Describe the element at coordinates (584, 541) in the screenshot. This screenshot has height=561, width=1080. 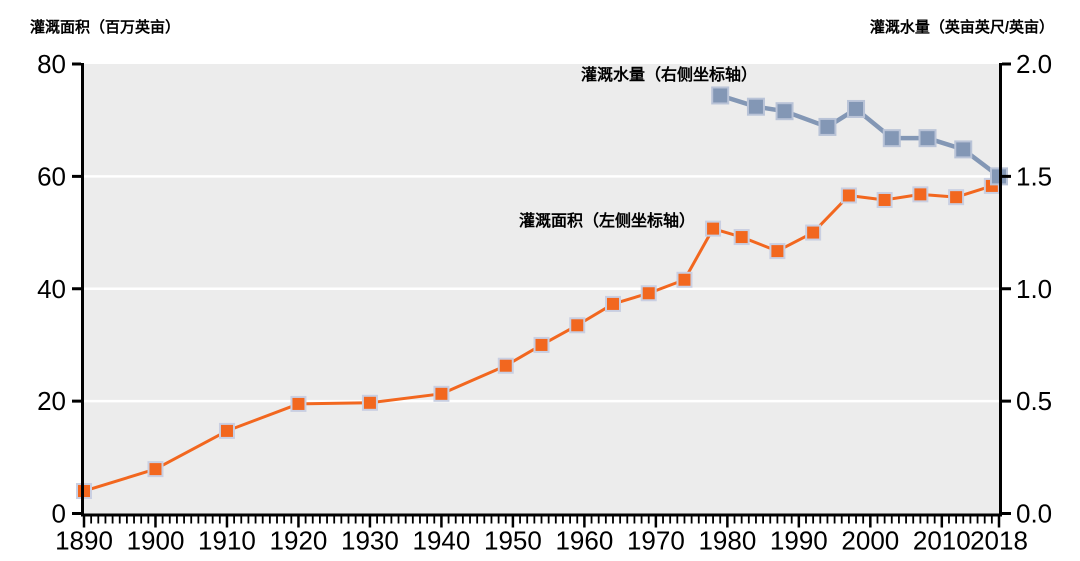
I see `x-tick-label: 1960` at that location.